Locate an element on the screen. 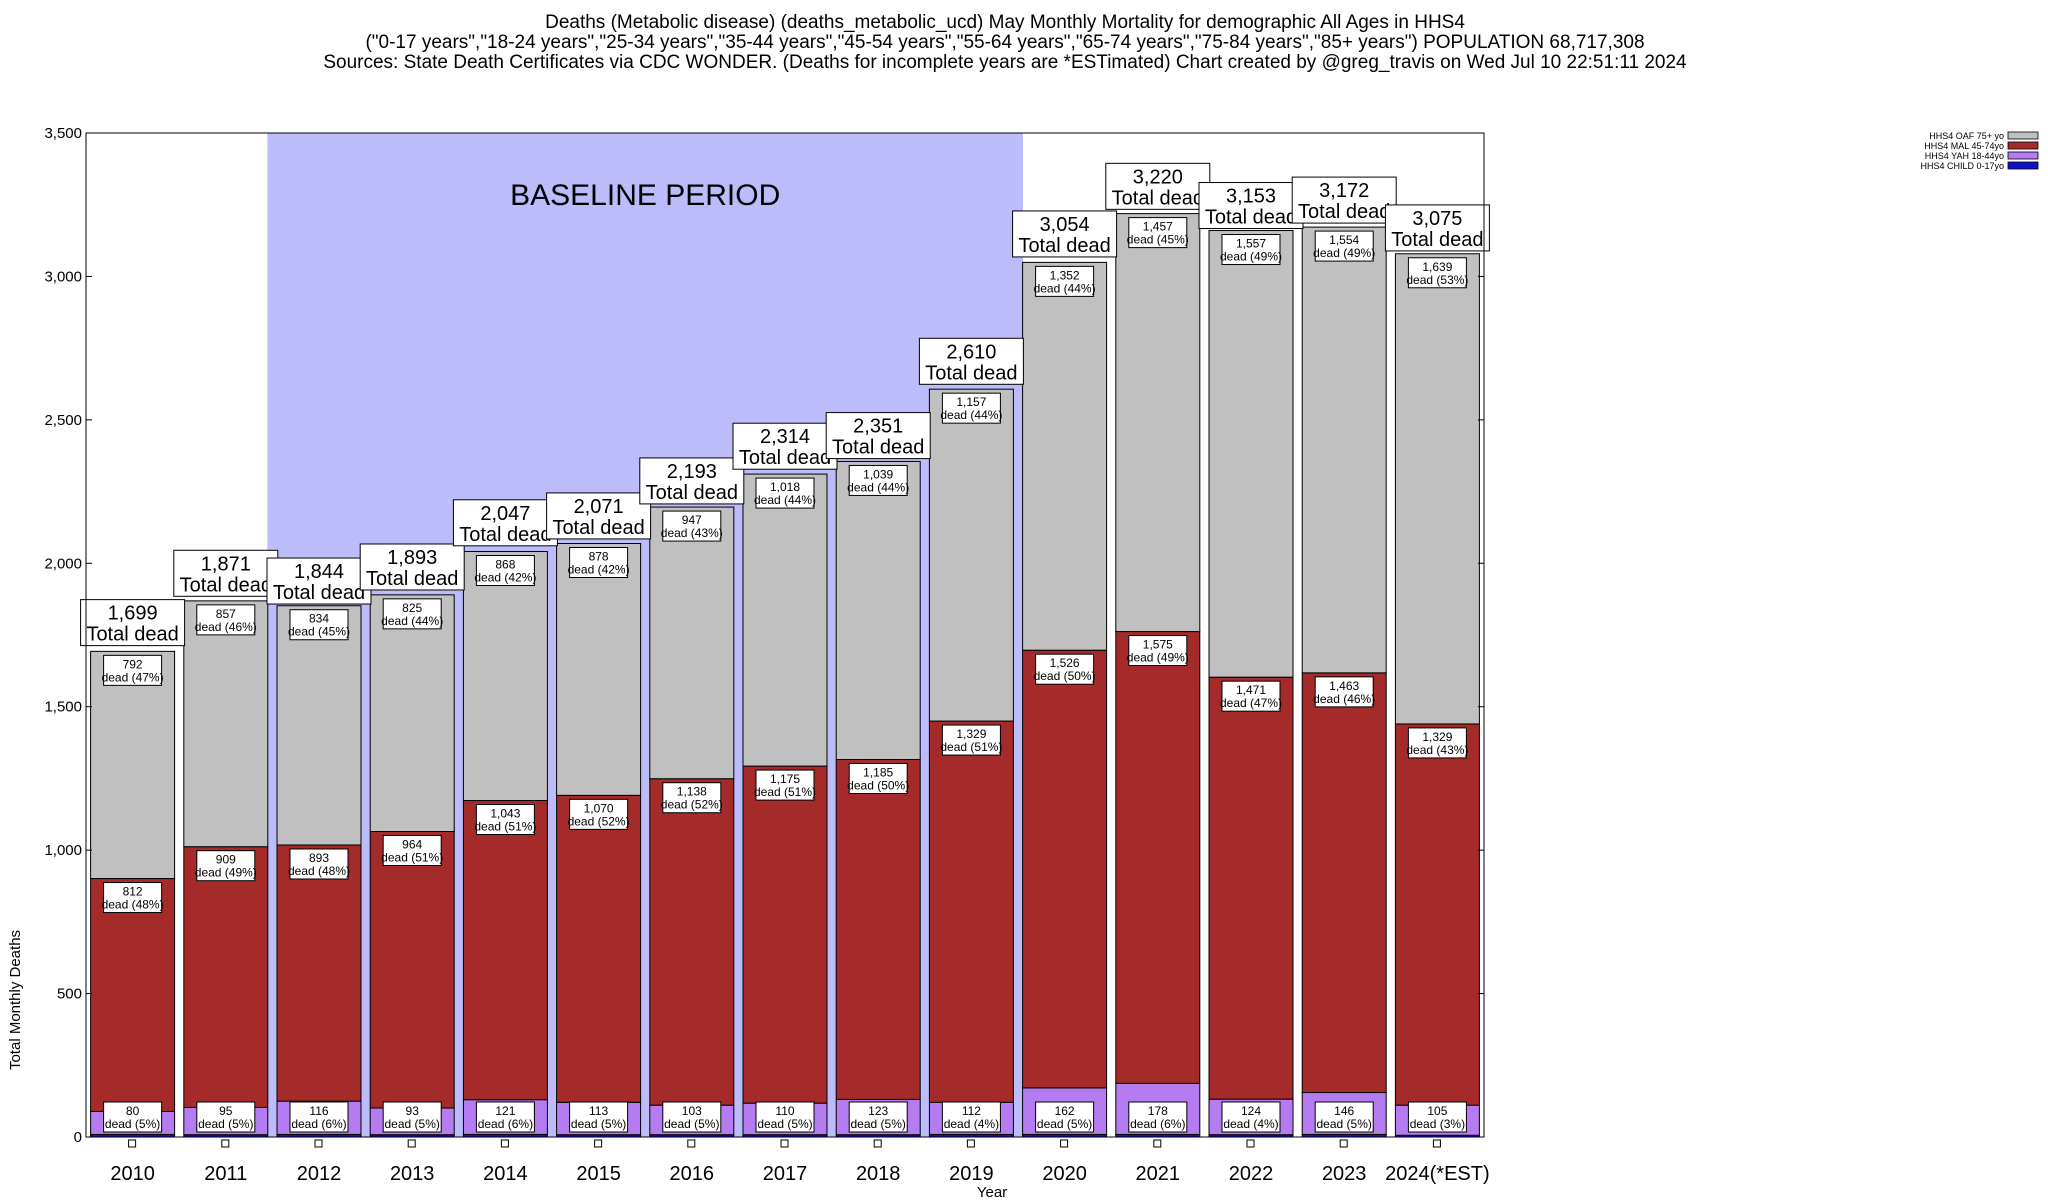 Image resolution: width=2048 pixels, height=1200 pixels. bar-segment-2-2020 is located at coordinates (1065, 869).